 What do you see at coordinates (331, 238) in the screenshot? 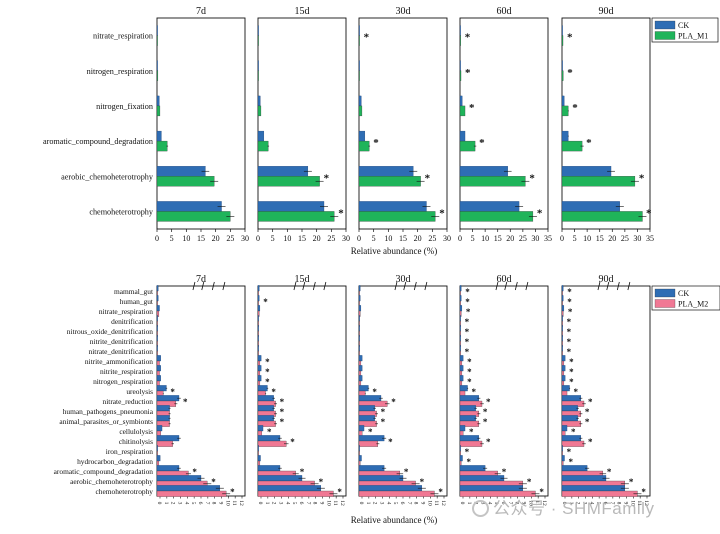
I see `x-tick-label: 25` at bounding box center [331, 238].